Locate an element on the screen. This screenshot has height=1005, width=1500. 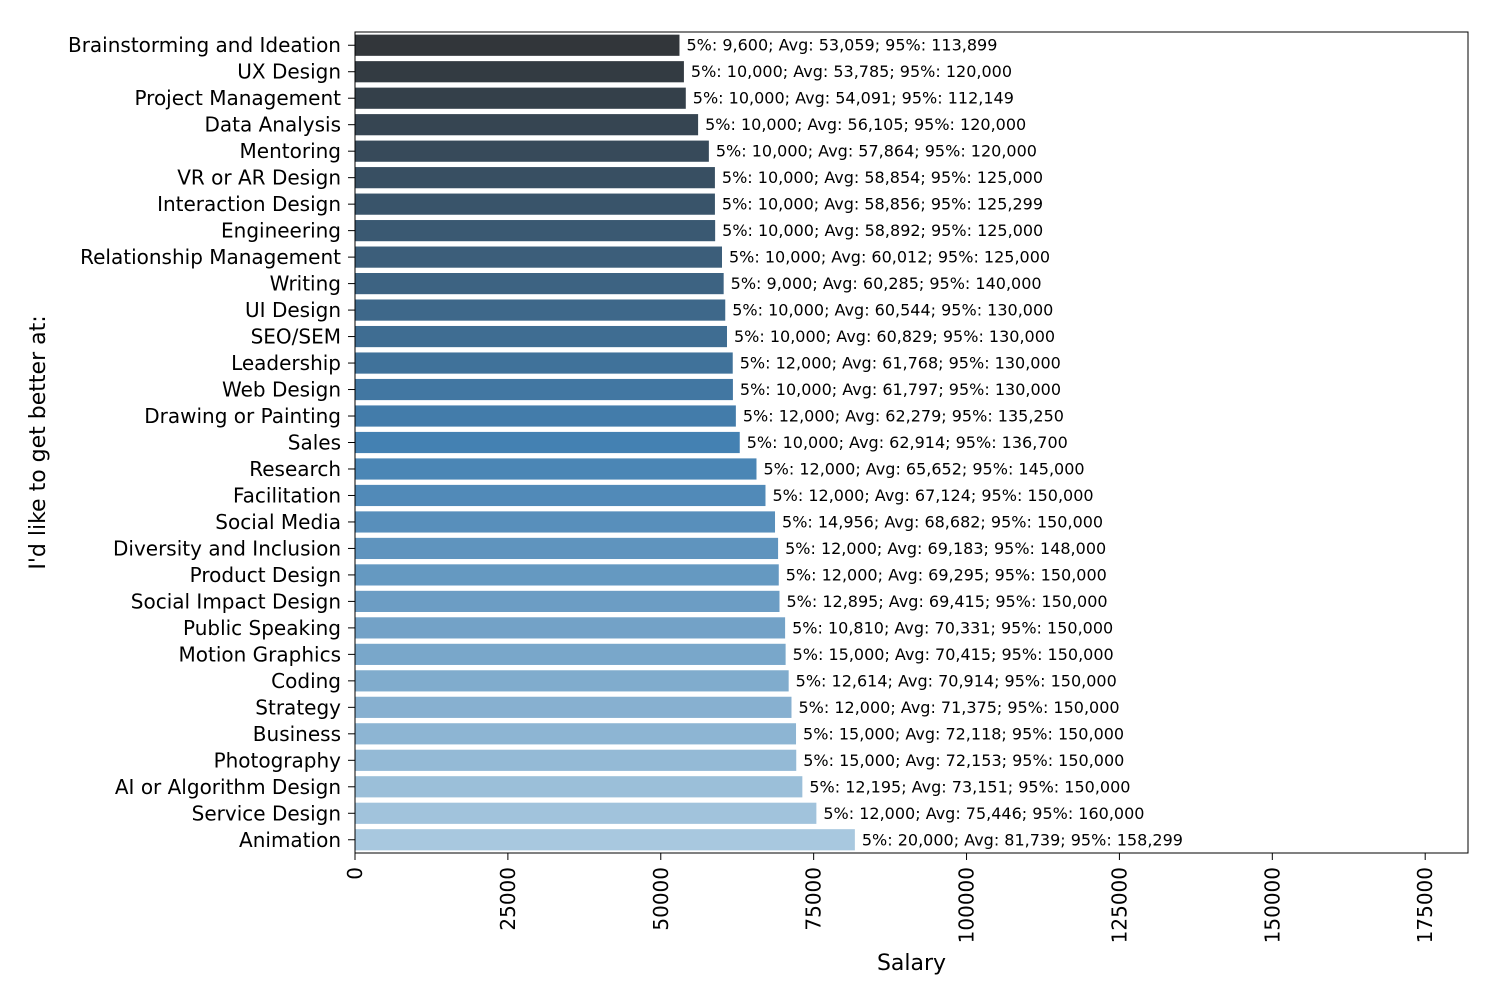
category-label: Coding is located at coordinates (306, 681).